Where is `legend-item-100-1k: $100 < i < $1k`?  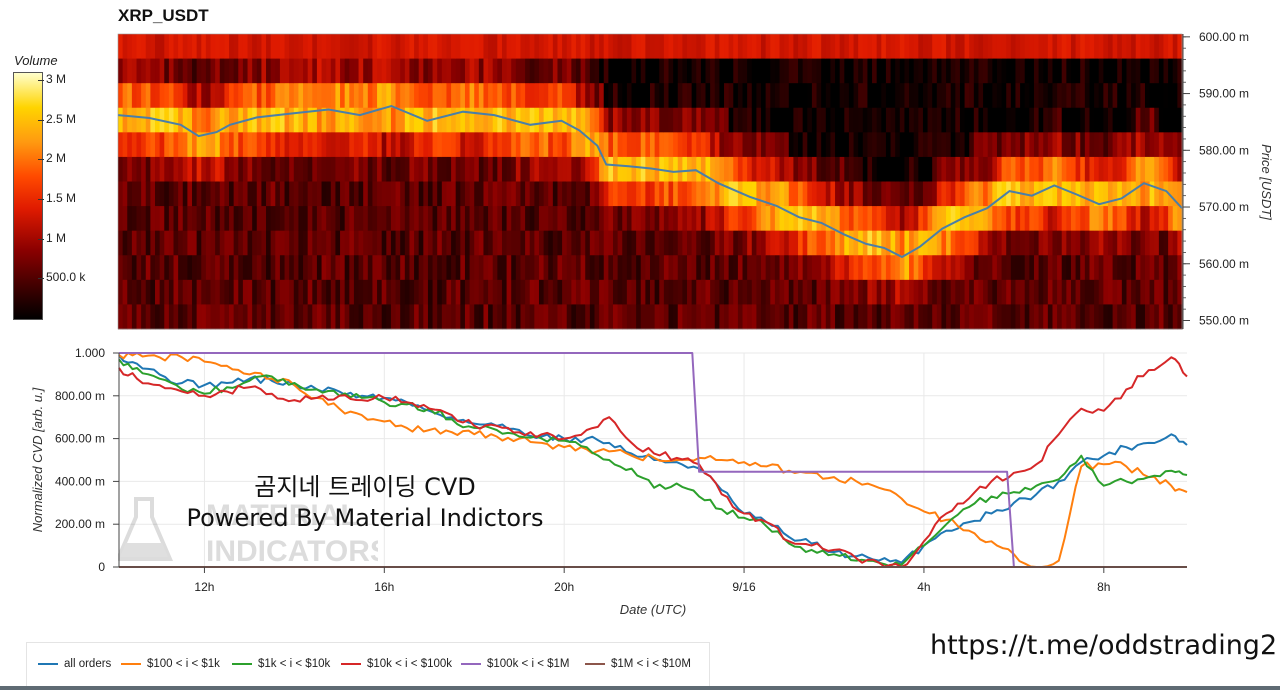 legend-item-100-1k: $100 < i < $1k is located at coordinates (170, 664).